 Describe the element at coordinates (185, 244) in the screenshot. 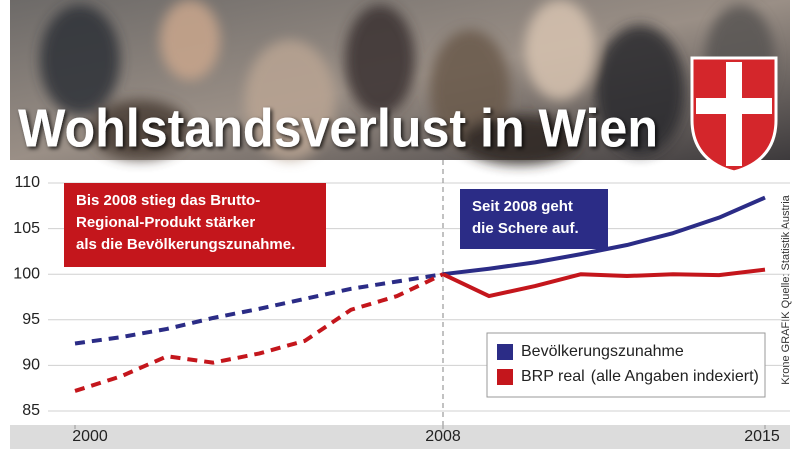

I see `annotation-text: als die Bevölkerungszunahme.` at that location.